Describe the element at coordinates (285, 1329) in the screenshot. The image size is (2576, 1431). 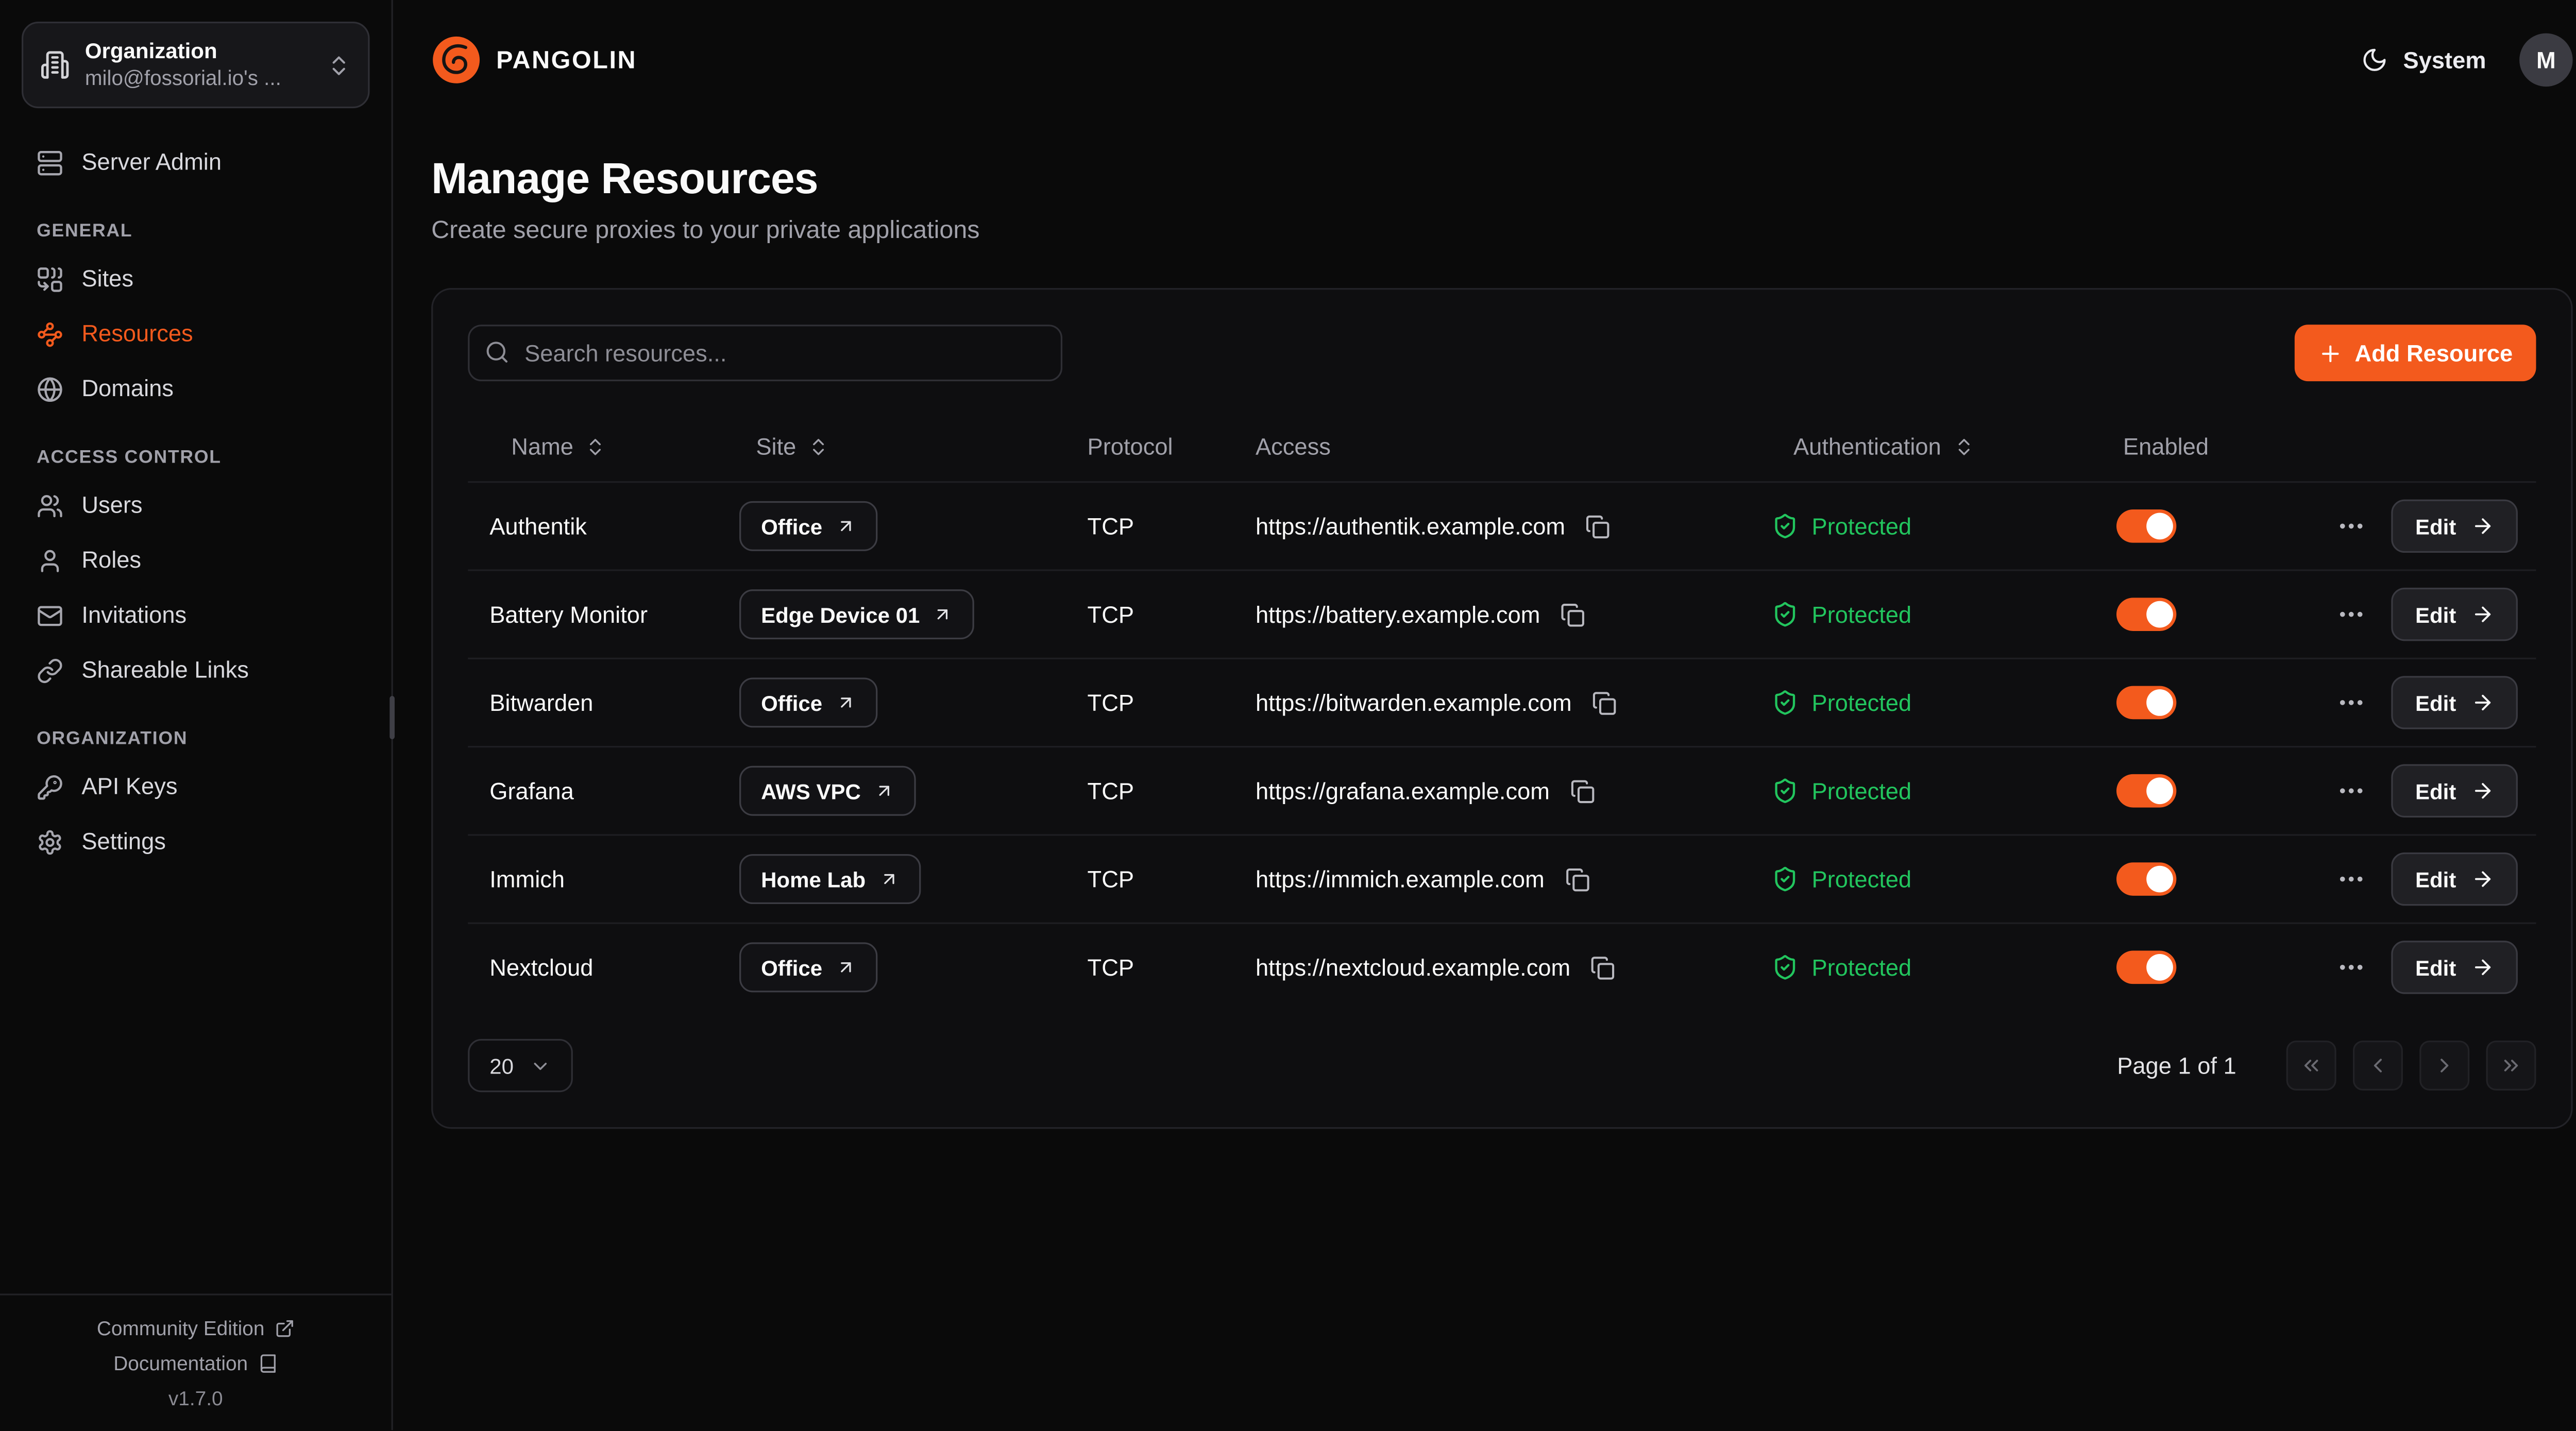
I see `external-link-icon` at that location.